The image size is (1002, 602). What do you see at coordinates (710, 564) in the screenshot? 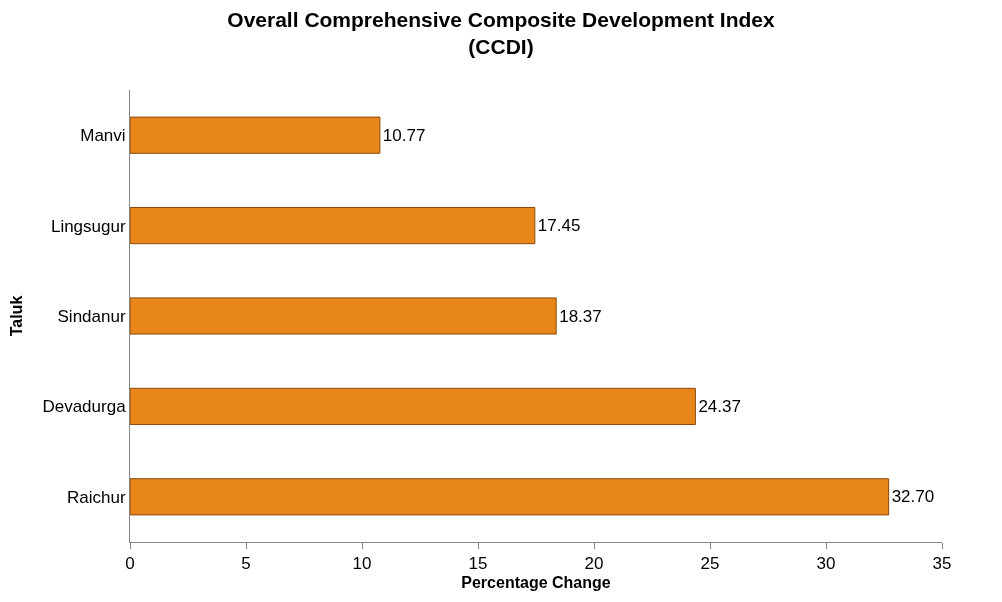
I see `x-tick-label: 25` at bounding box center [710, 564].